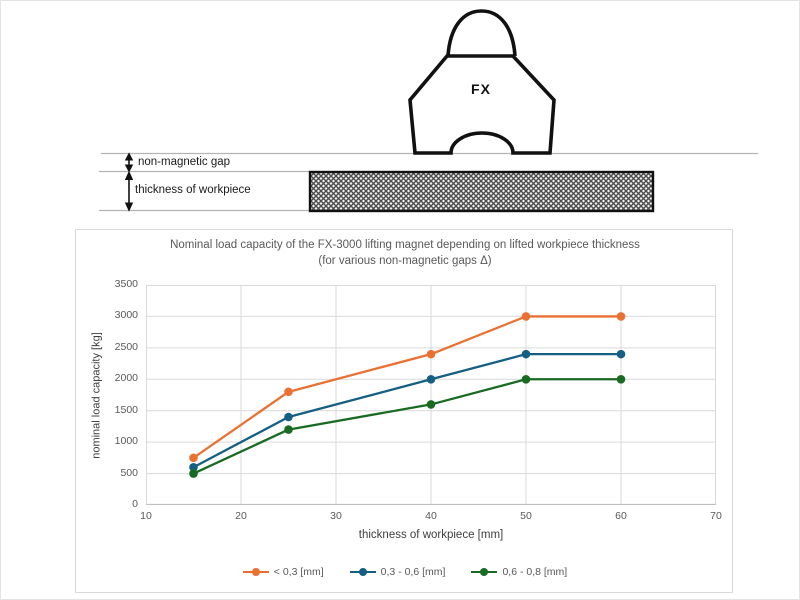  I want to click on magnet-fx-label: FX, so click(481, 89).